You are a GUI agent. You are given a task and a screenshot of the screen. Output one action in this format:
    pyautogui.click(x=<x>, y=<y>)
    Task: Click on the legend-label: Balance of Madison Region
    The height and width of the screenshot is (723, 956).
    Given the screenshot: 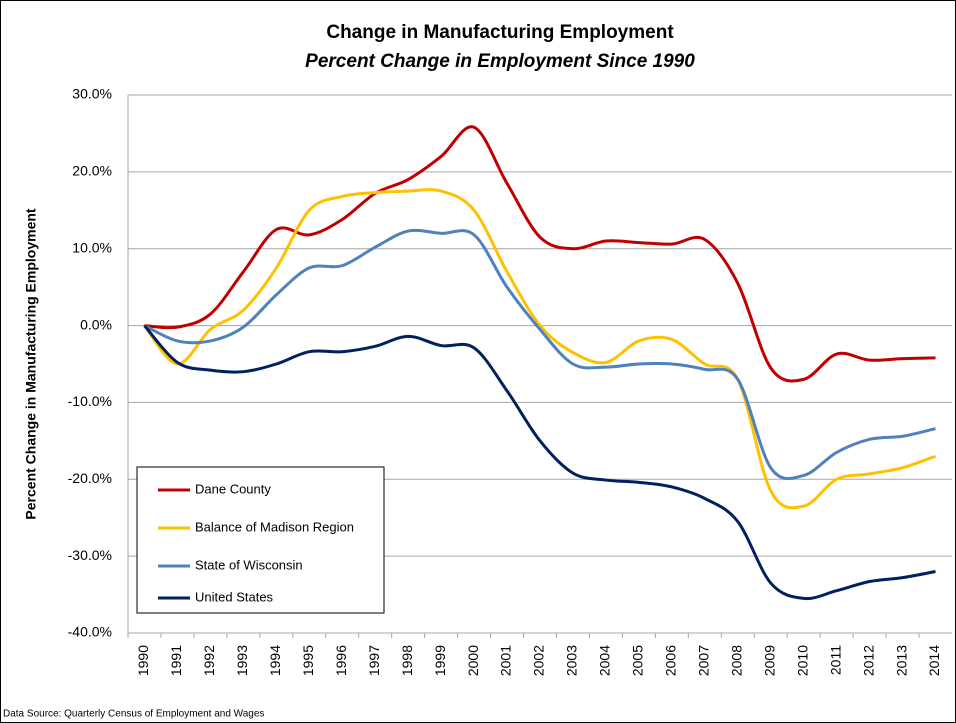 What is the action you would take?
    pyautogui.click(x=274, y=526)
    